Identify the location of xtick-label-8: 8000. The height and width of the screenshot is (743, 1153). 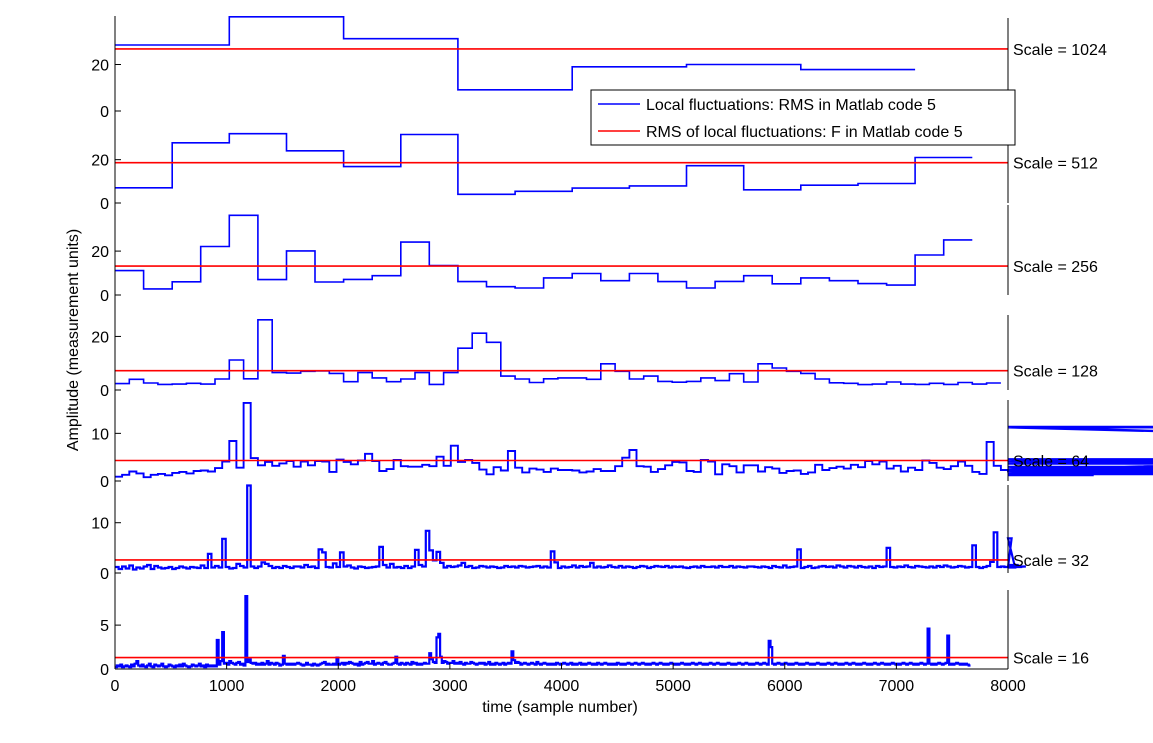
(1008, 686).